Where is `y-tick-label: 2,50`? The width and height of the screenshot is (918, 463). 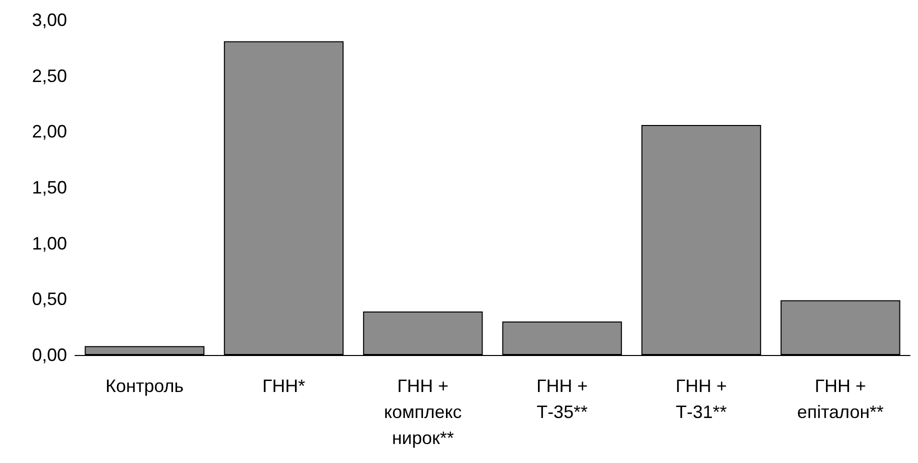
y-tick-label: 2,50 is located at coordinates (49, 76).